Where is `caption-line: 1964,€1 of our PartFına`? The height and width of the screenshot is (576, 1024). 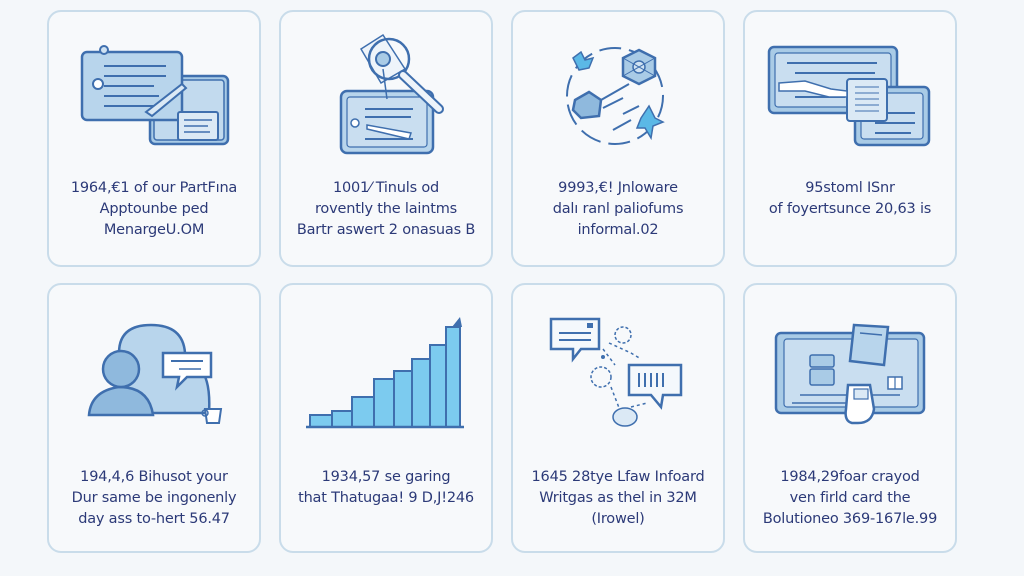
caption-line: 1964,€1 of our PartFına is located at coordinates (154, 188).